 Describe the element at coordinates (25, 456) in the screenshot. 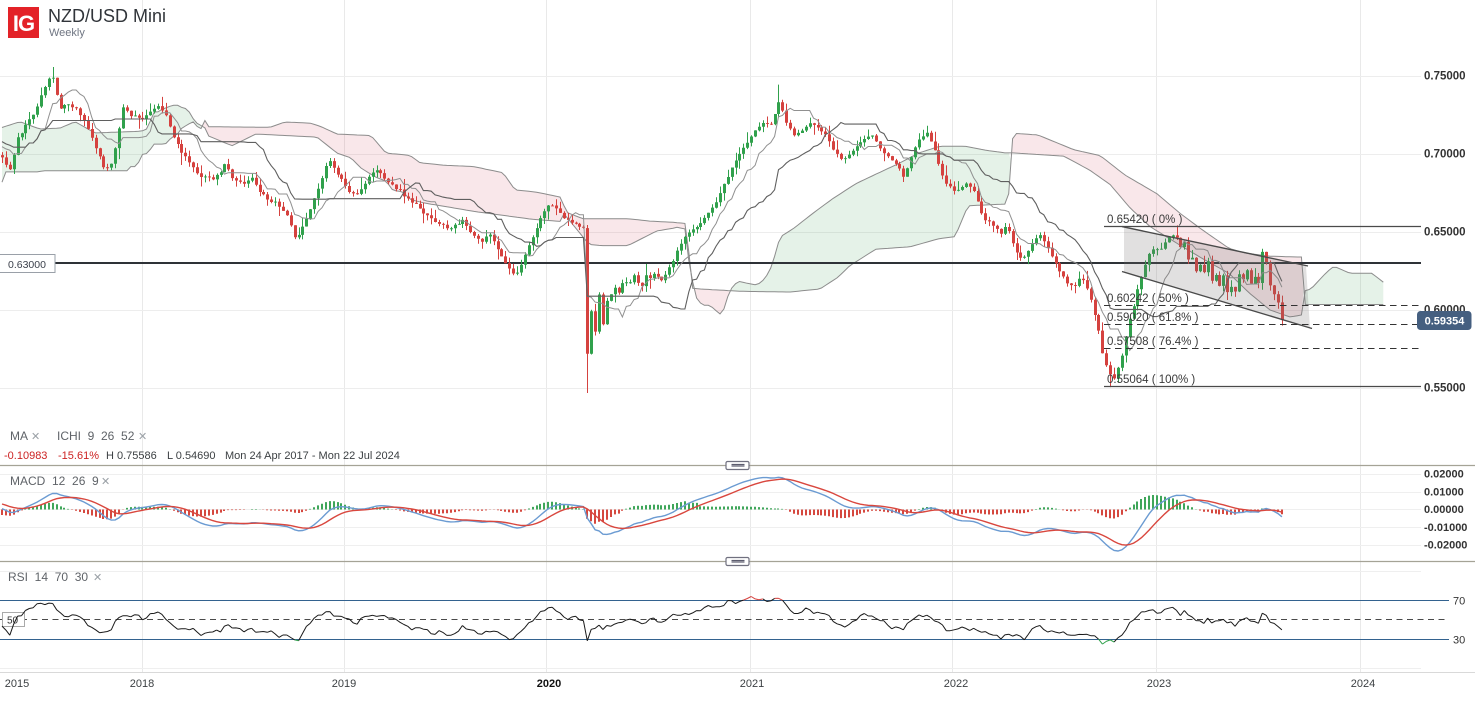

I see `svg-text: -0.10983` at that location.